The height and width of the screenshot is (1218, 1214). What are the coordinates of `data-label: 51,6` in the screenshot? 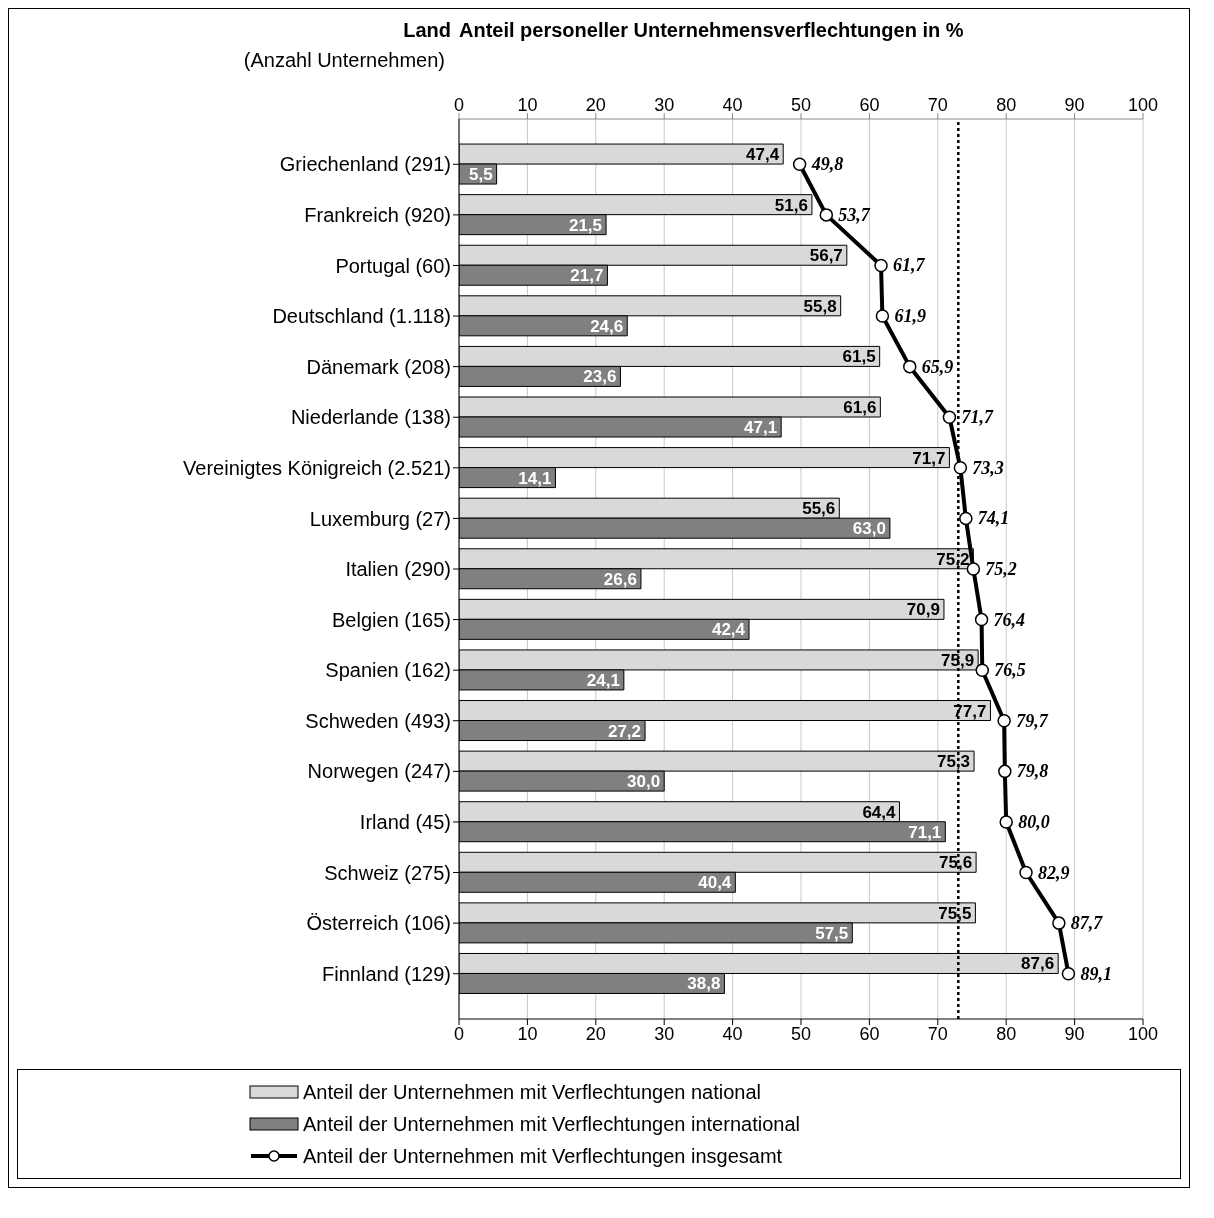 It's located at (791, 205).